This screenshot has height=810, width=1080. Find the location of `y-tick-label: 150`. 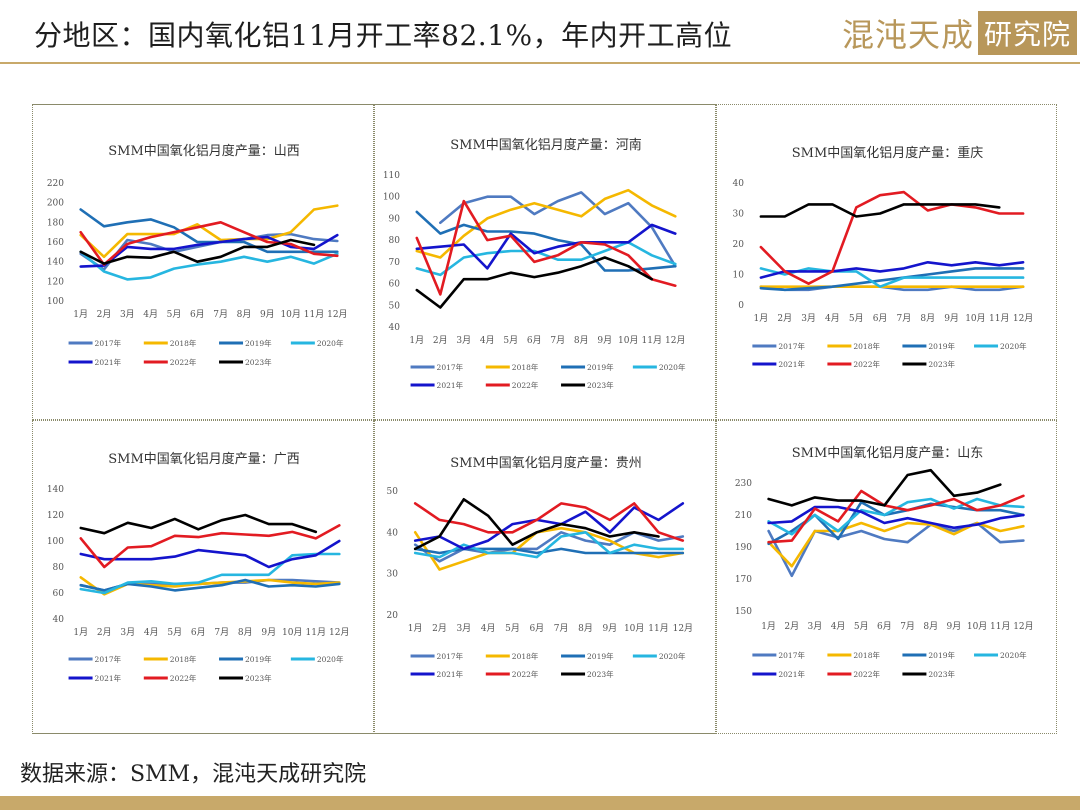

y-tick-label: 150 is located at coordinates (743, 612).